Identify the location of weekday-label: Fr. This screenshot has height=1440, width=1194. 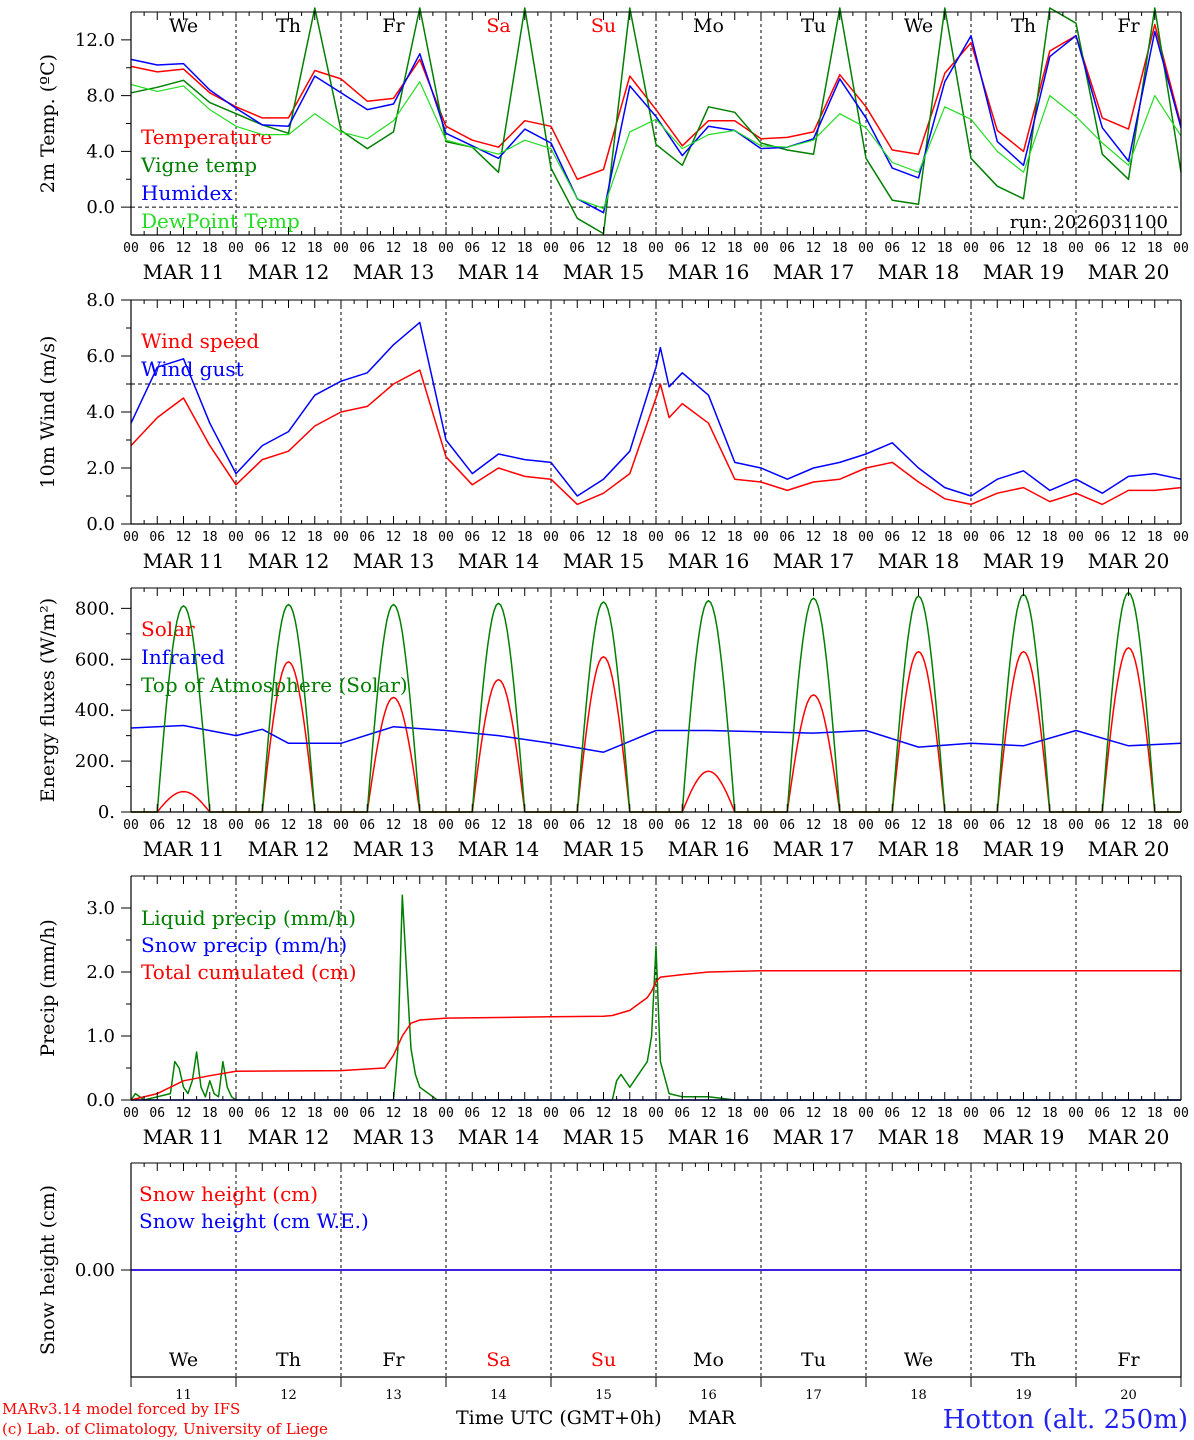
(1128, 26).